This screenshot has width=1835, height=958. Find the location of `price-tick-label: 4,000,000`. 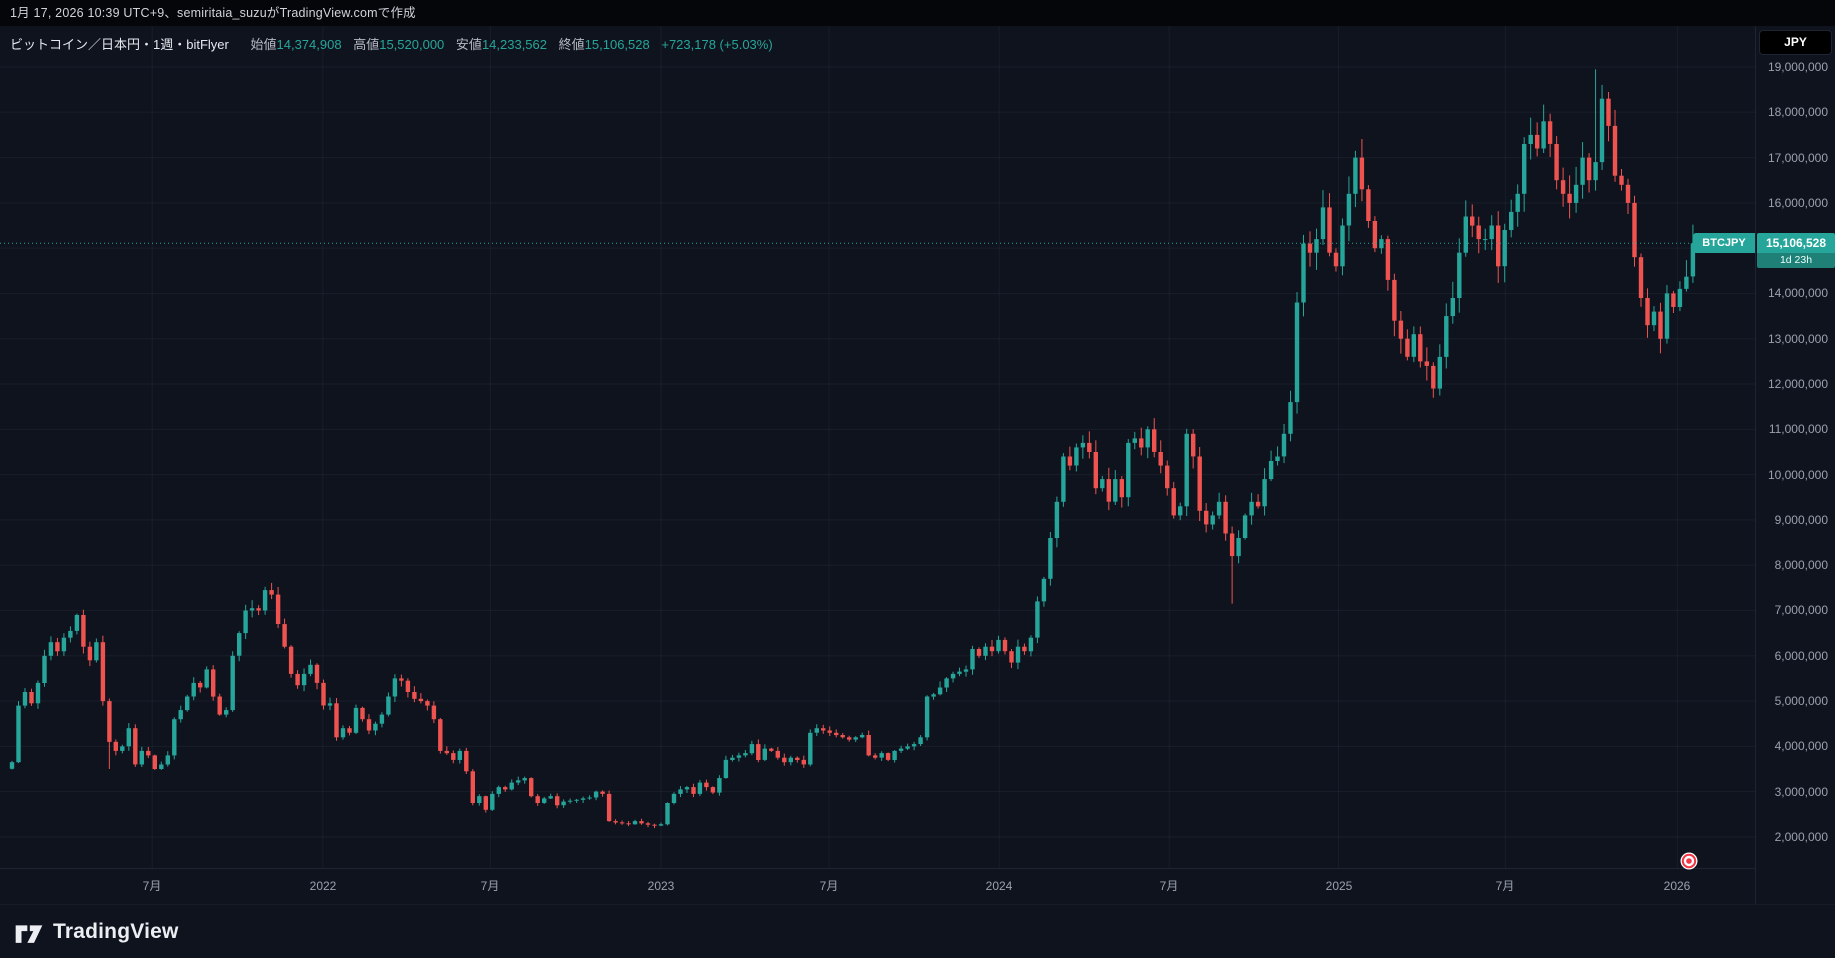

price-tick-label: 4,000,000 is located at coordinates (1801, 746).